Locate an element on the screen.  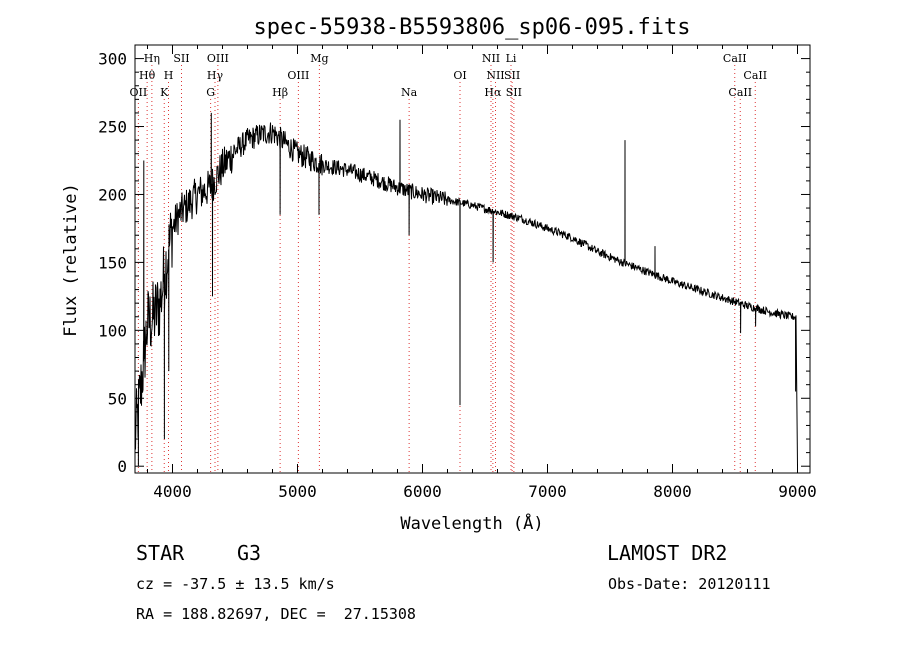
line-label: Hη is located at coordinates (152, 58).